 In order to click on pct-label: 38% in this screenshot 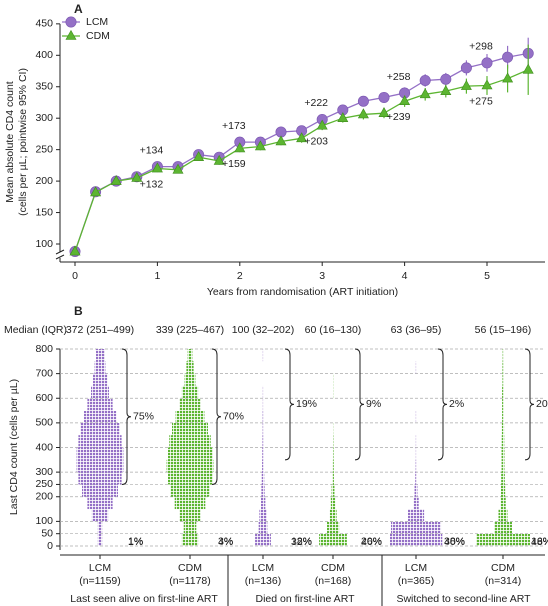, I will do `click(454, 541)`.